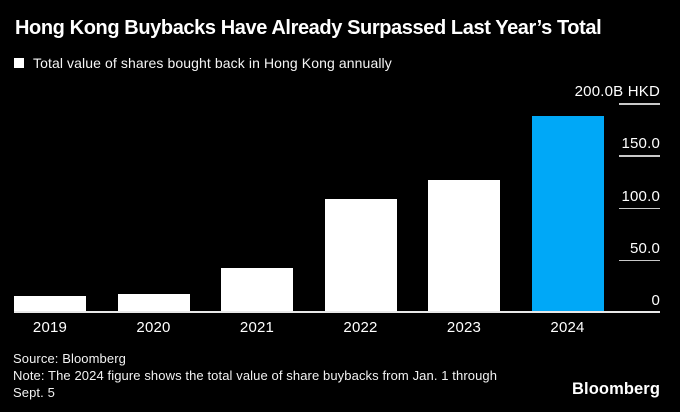 This screenshot has width=680, height=412. Describe the element at coordinates (617, 91) in the screenshot. I see `y-tick-label-200: 200.0B HKD` at that location.